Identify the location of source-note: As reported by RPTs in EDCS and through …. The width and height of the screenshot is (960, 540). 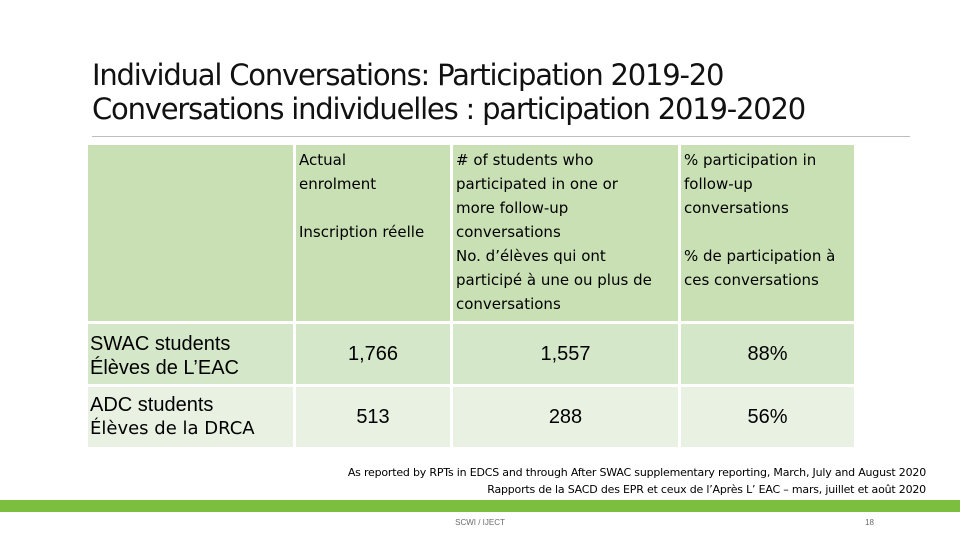
(637, 481).